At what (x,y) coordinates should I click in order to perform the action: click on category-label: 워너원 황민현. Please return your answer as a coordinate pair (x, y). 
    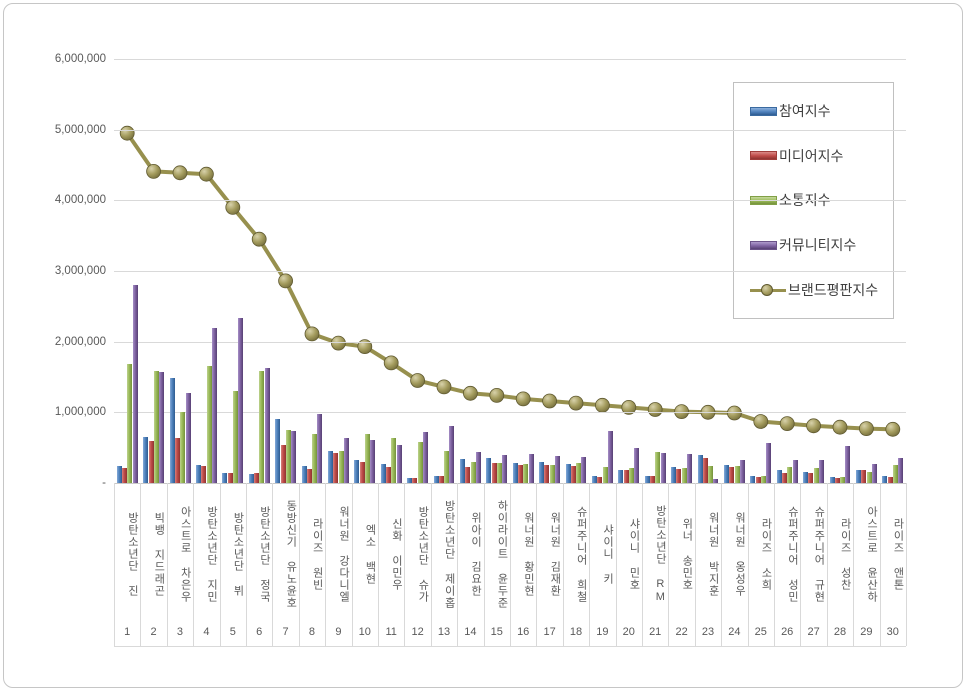
    Looking at the image, I should click on (528, 554).